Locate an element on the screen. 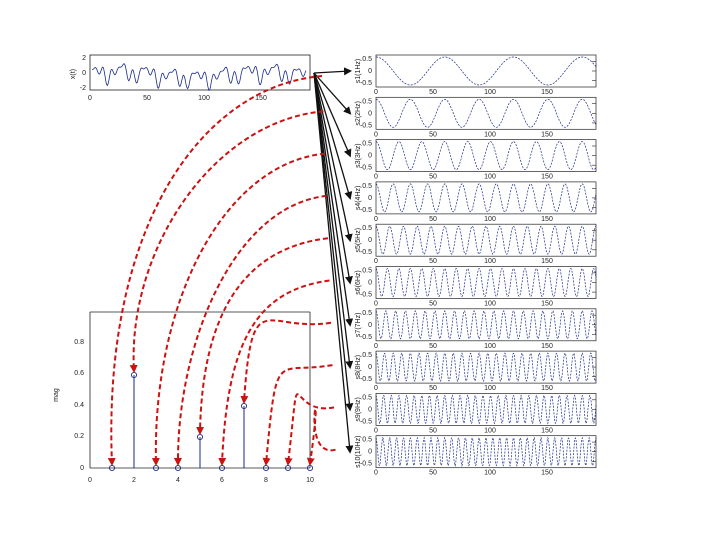 Image resolution: width=720 pixels, height=540 pixels. spectrum-ylabel: mag is located at coordinates (56, 395).